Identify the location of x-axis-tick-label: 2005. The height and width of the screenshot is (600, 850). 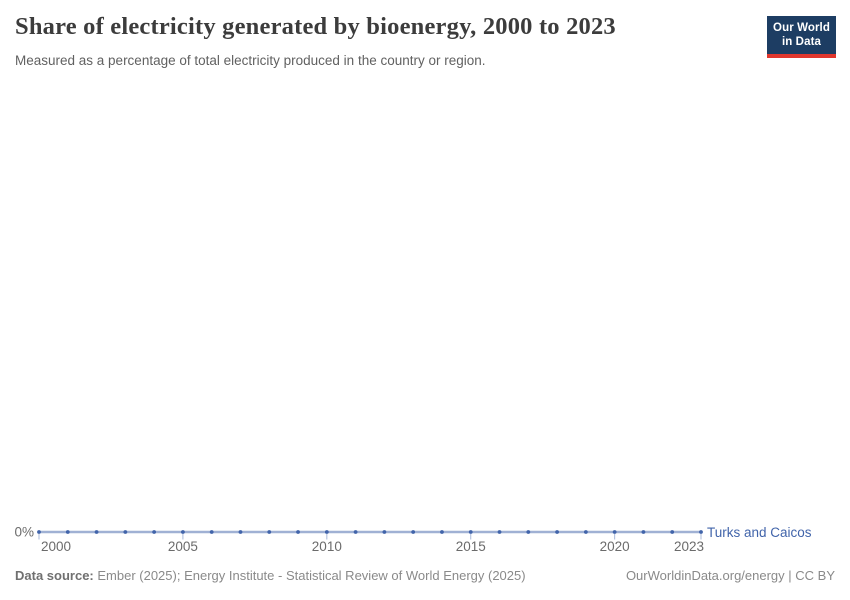
(183, 546).